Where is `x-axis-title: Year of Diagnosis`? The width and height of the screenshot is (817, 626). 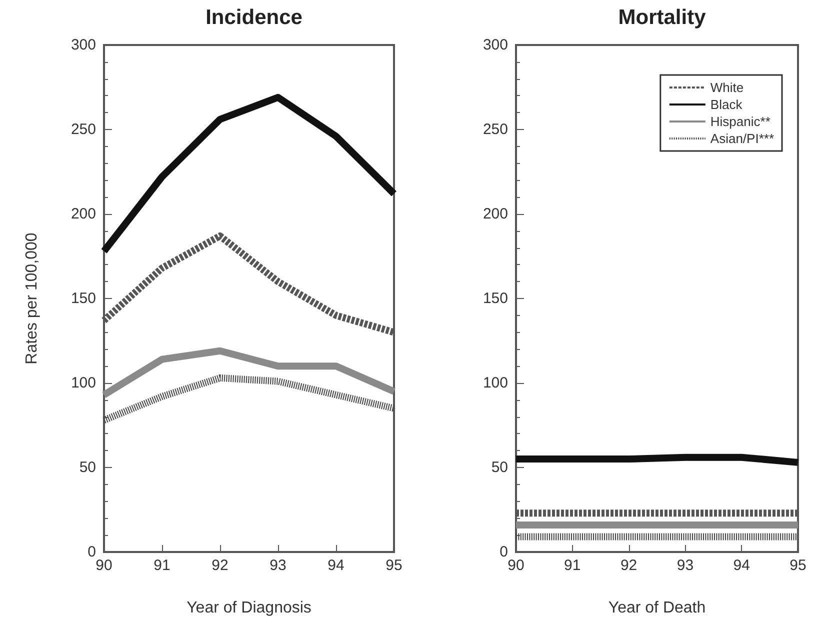
x-axis-title: Year of Diagnosis is located at coordinates (249, 608).